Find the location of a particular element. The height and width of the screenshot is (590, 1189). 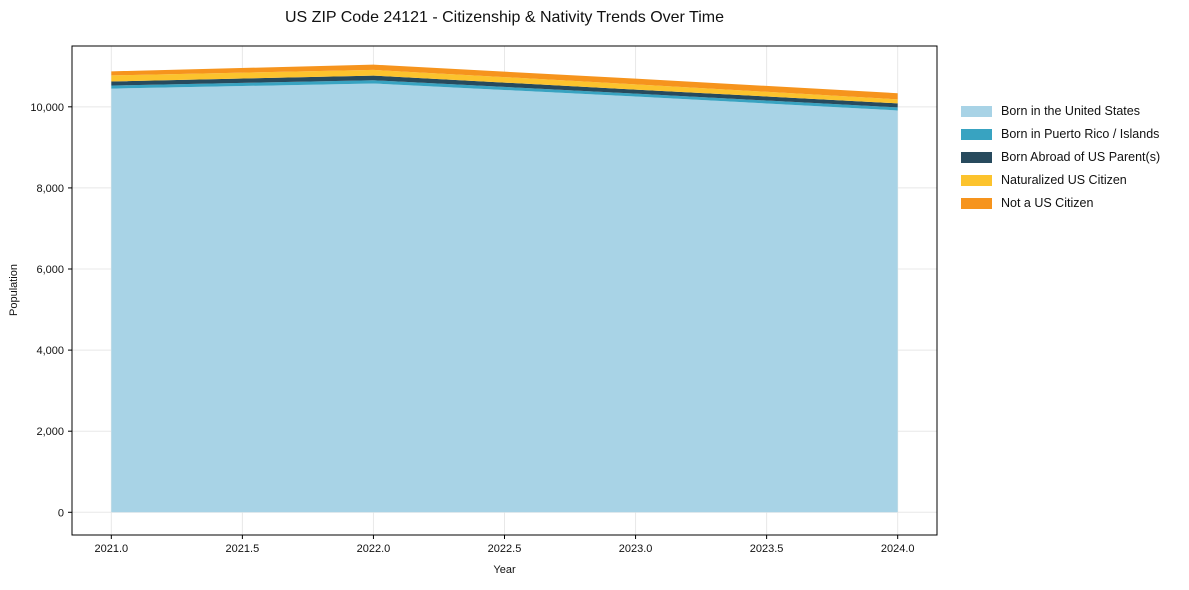

y-tick-label: 10,000 is located at coordinates (47, 108).